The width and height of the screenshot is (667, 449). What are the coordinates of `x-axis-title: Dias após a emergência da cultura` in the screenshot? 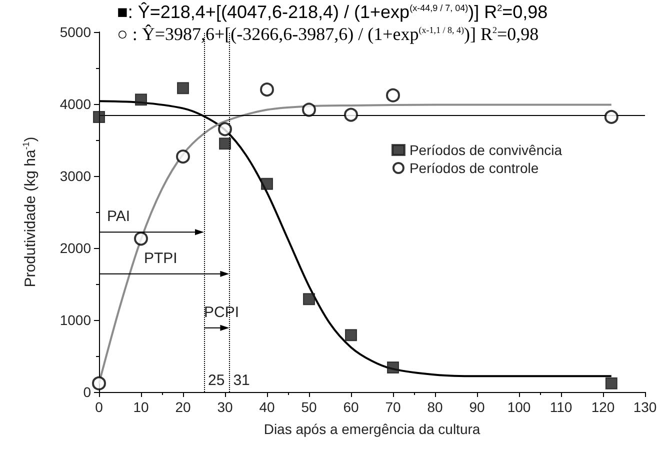 It's located at (372, 429).